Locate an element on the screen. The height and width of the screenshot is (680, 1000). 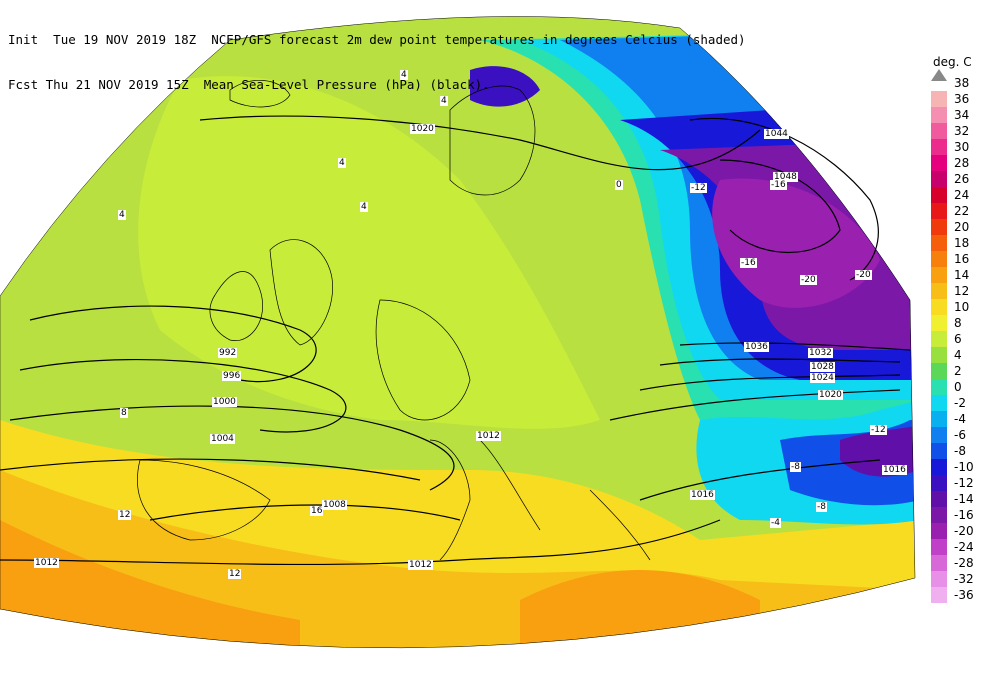
legend-tick-label: -20 is located at coordinates (964, 531).